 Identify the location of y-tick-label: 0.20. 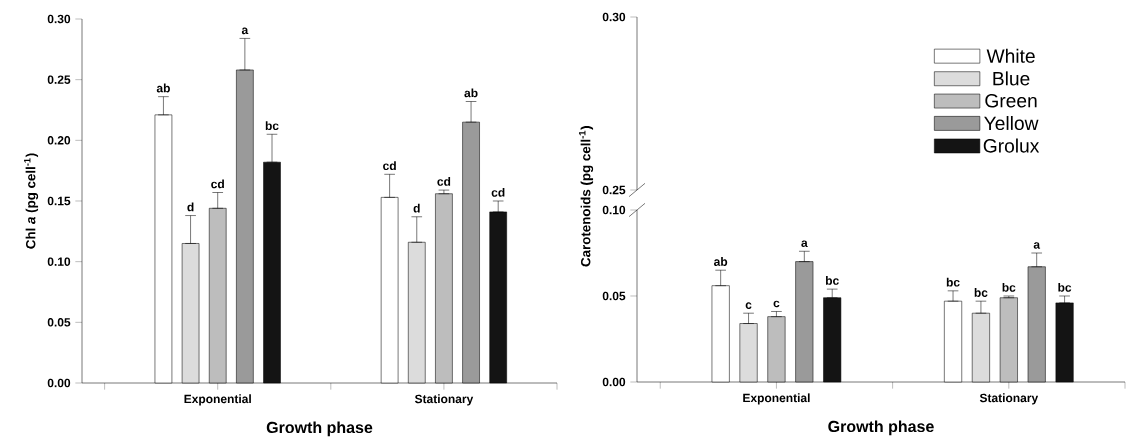
(59, 140).